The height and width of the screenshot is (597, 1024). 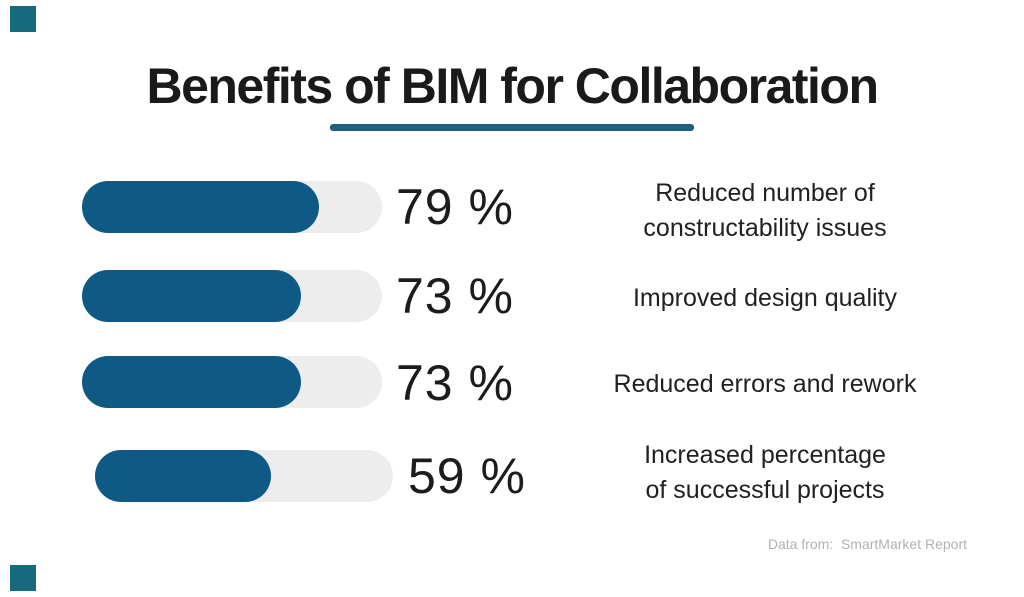 I want to click on corner-accent-square-bottom, so click(x=23, y=578).